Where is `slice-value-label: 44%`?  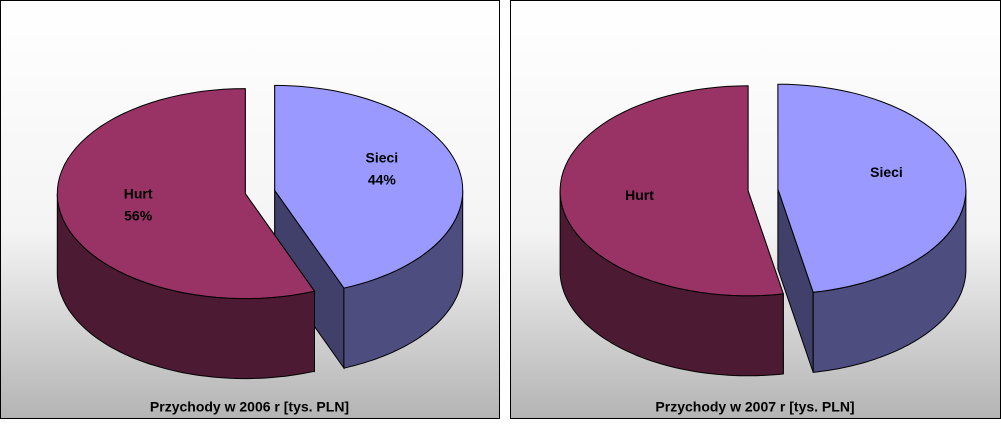
slice-value-label: 44% is located at coordinates (382, 180).